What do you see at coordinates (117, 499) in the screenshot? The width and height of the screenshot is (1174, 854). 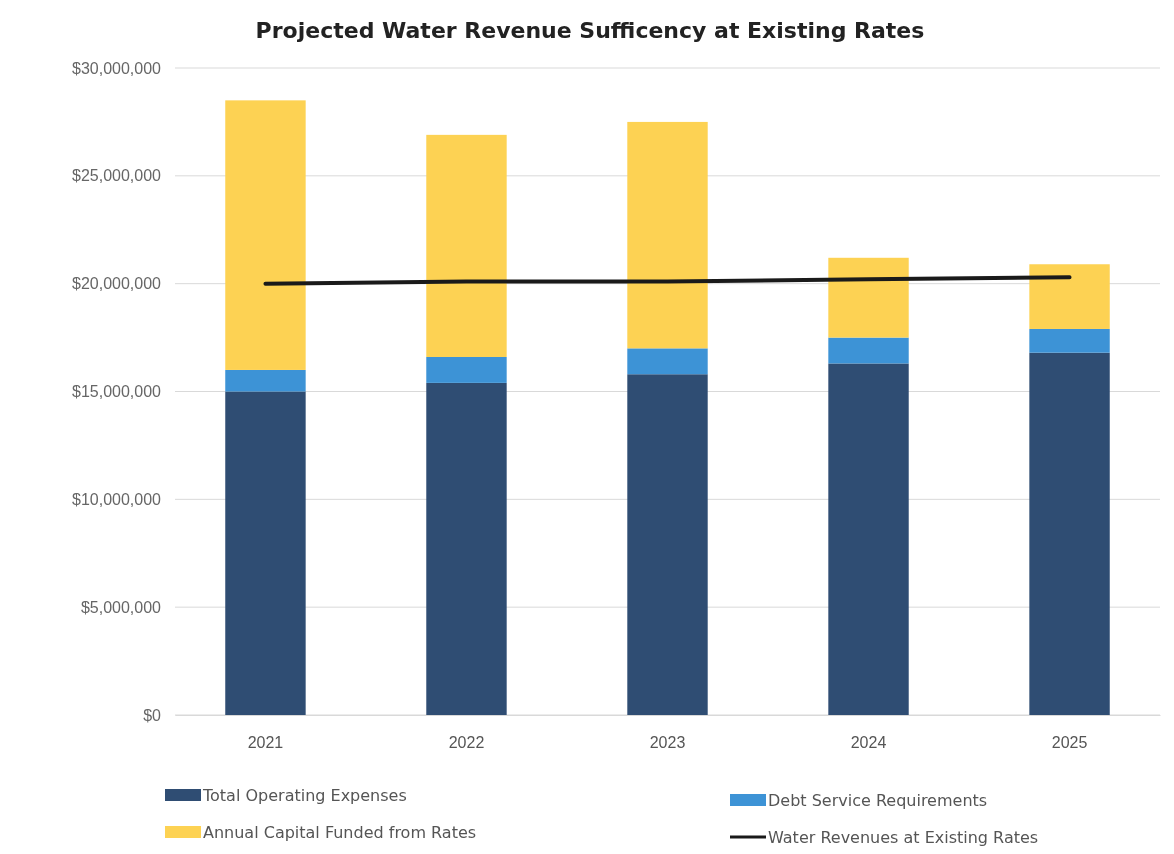 I see `y-tick-label: $10,000,000` at bounding box center [117, 499].